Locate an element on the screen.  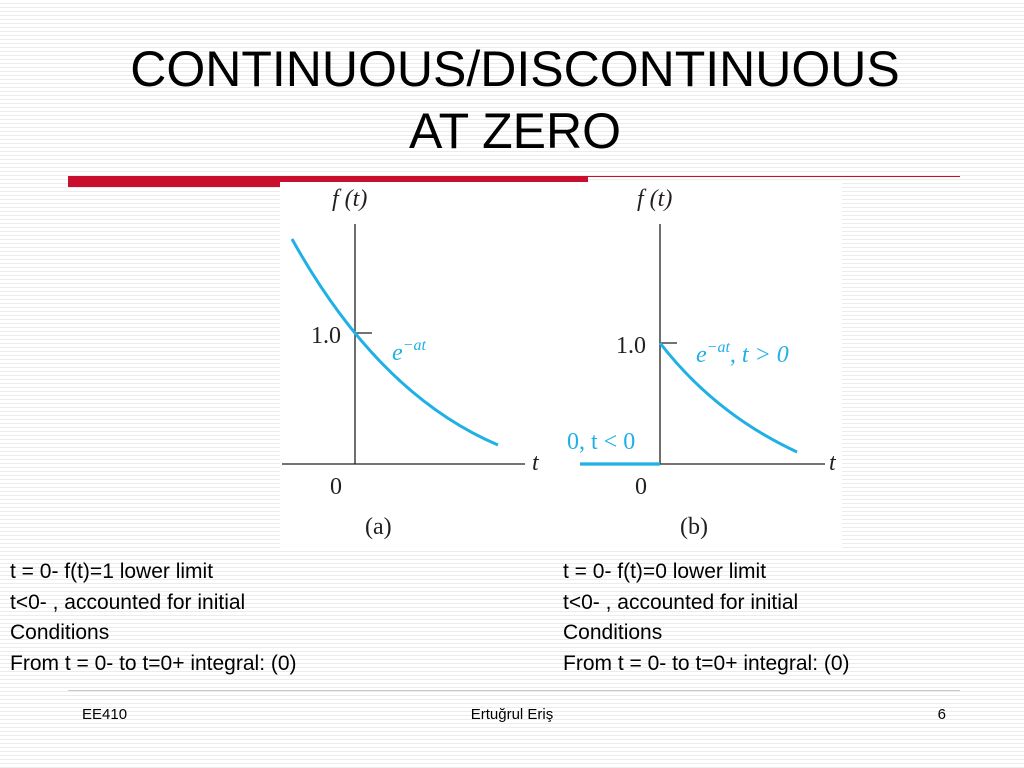
panel-b-origin-label: 0 is located at coordinates (641, 487).